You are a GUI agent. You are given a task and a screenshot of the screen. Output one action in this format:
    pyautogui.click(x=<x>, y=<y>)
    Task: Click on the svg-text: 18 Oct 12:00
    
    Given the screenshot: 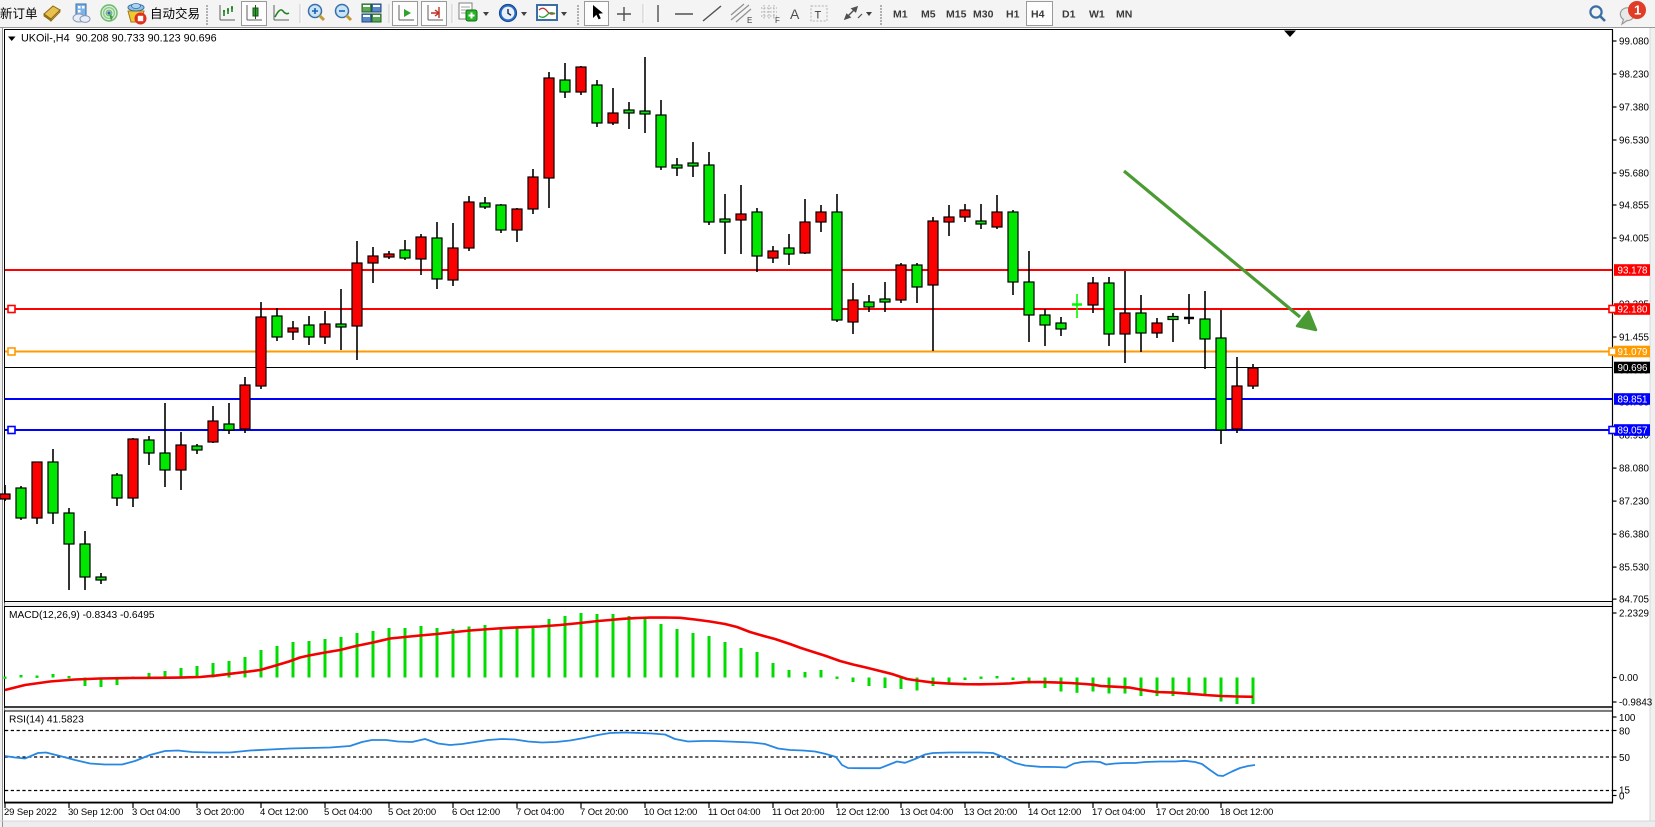 What is the action you would take?
    pyautogui.click(x=1246, y=812)
    